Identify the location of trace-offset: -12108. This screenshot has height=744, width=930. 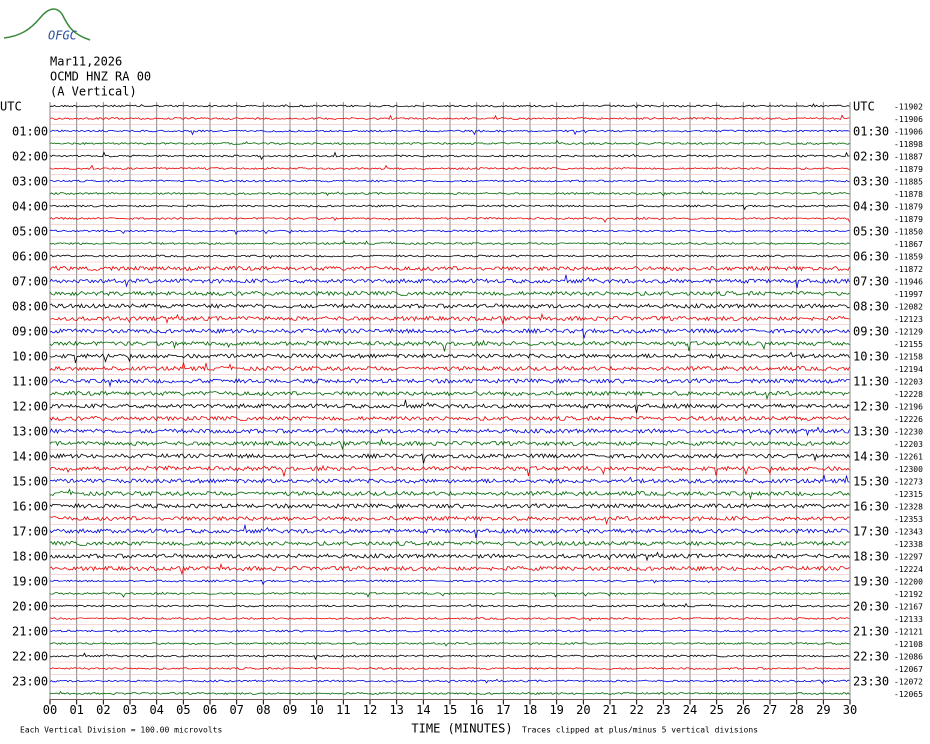
(908, 644).